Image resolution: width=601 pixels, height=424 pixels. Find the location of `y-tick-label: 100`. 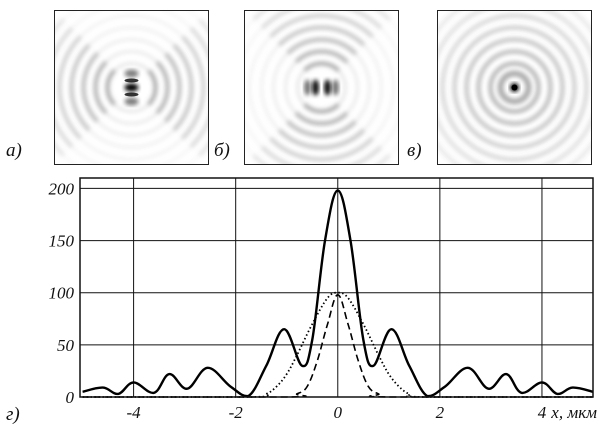

y-tick-label: 100 is located at coordinates (62, 293).